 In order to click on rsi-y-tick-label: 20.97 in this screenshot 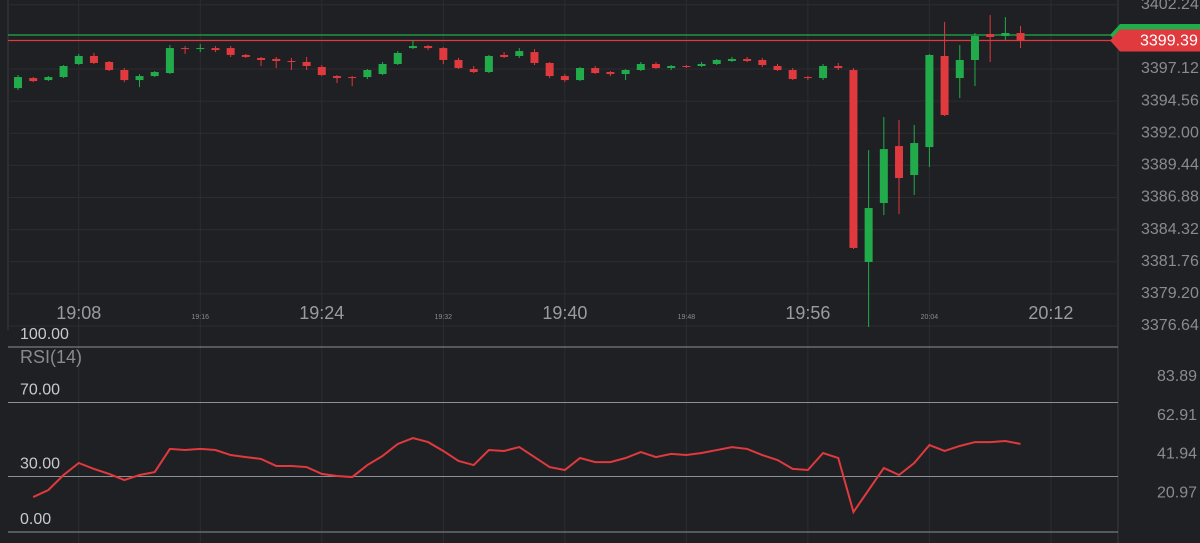, I will do `click(1177, 492)`.